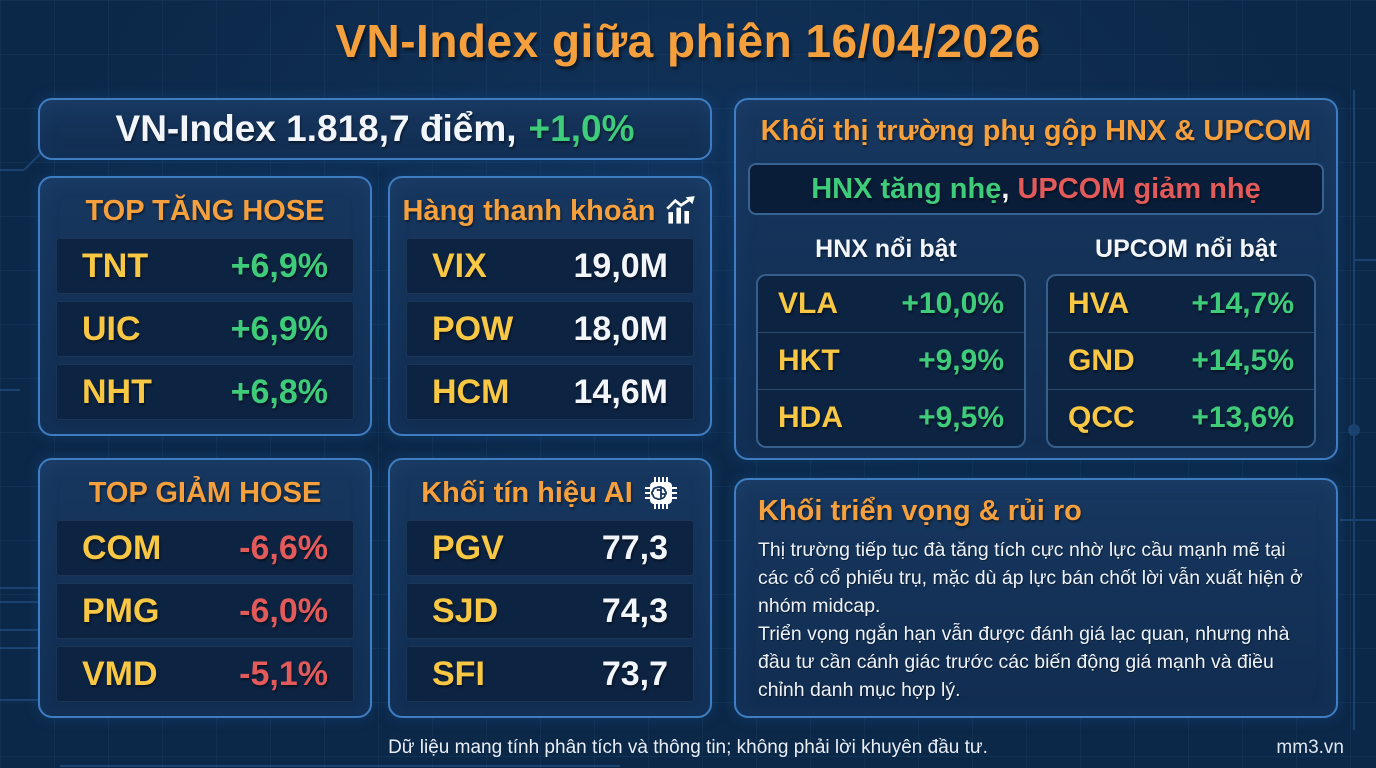 Image resolution: width=1376 pixels, height=768 pixels. What do you see at coordinates (550, 392) in the screenshot?
I see `table-row: HCM 14,6M` at bounding box center [550, 392].